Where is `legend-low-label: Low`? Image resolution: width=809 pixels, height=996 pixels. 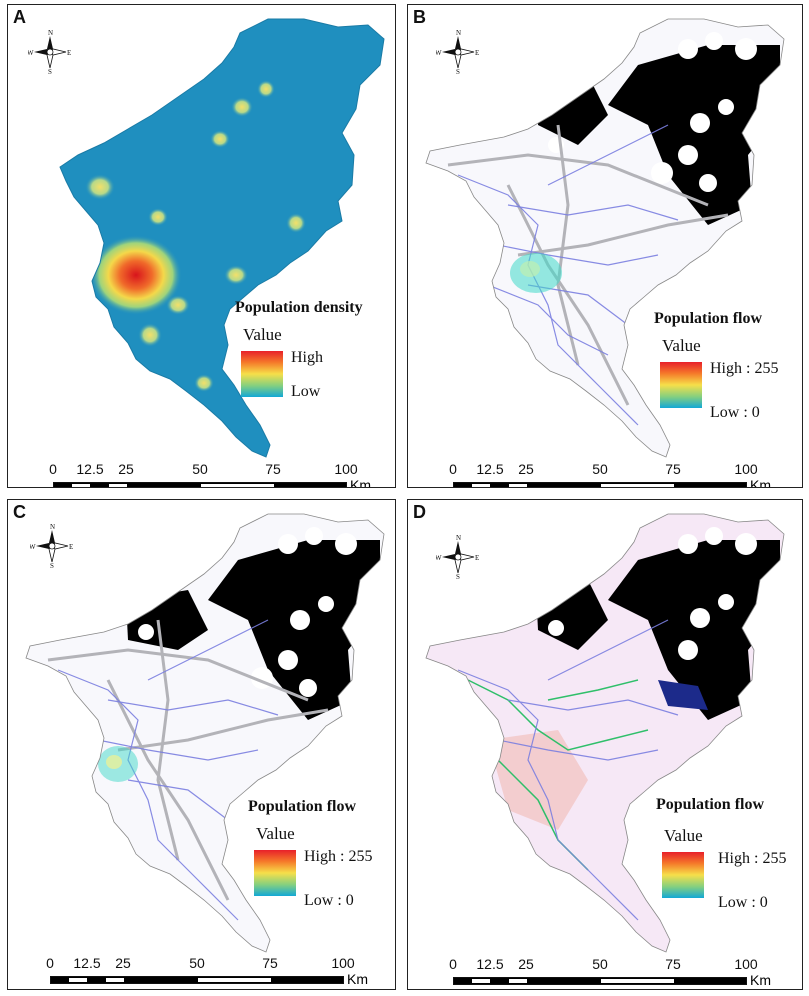 legend-low-label: Low is located at coordinates (306, 391).